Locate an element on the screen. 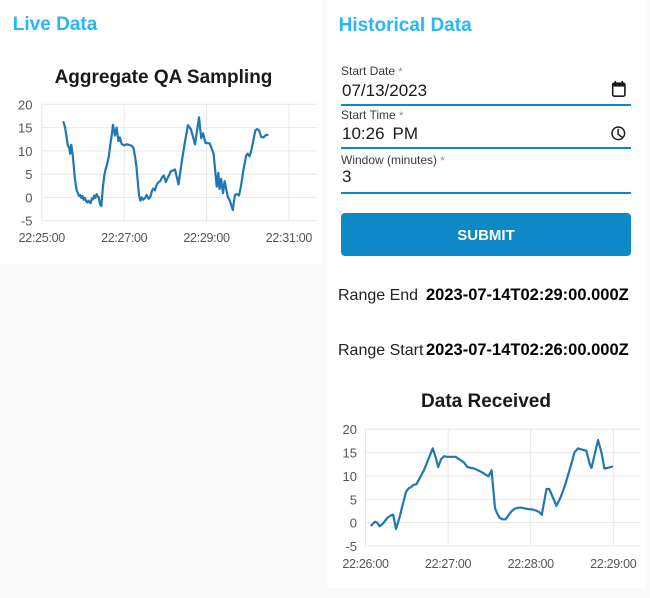 This screenshot has width=650, height=598. svg-text: 22:28:00 is located at coordinates (531, 564).